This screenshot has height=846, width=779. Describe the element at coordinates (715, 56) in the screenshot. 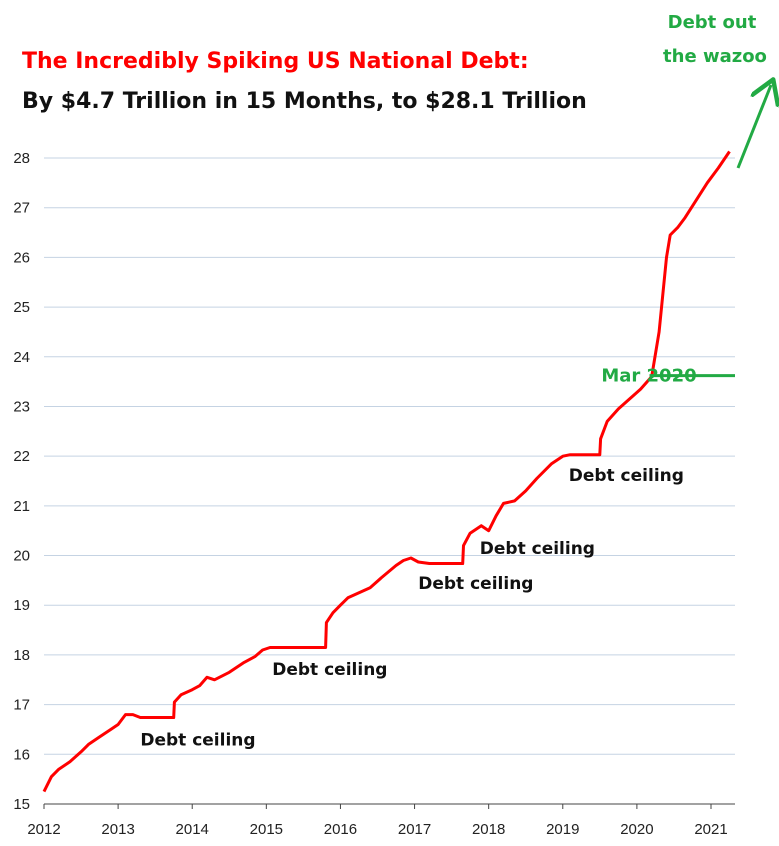

I see `callout-line-2: the wazoo` at that location.